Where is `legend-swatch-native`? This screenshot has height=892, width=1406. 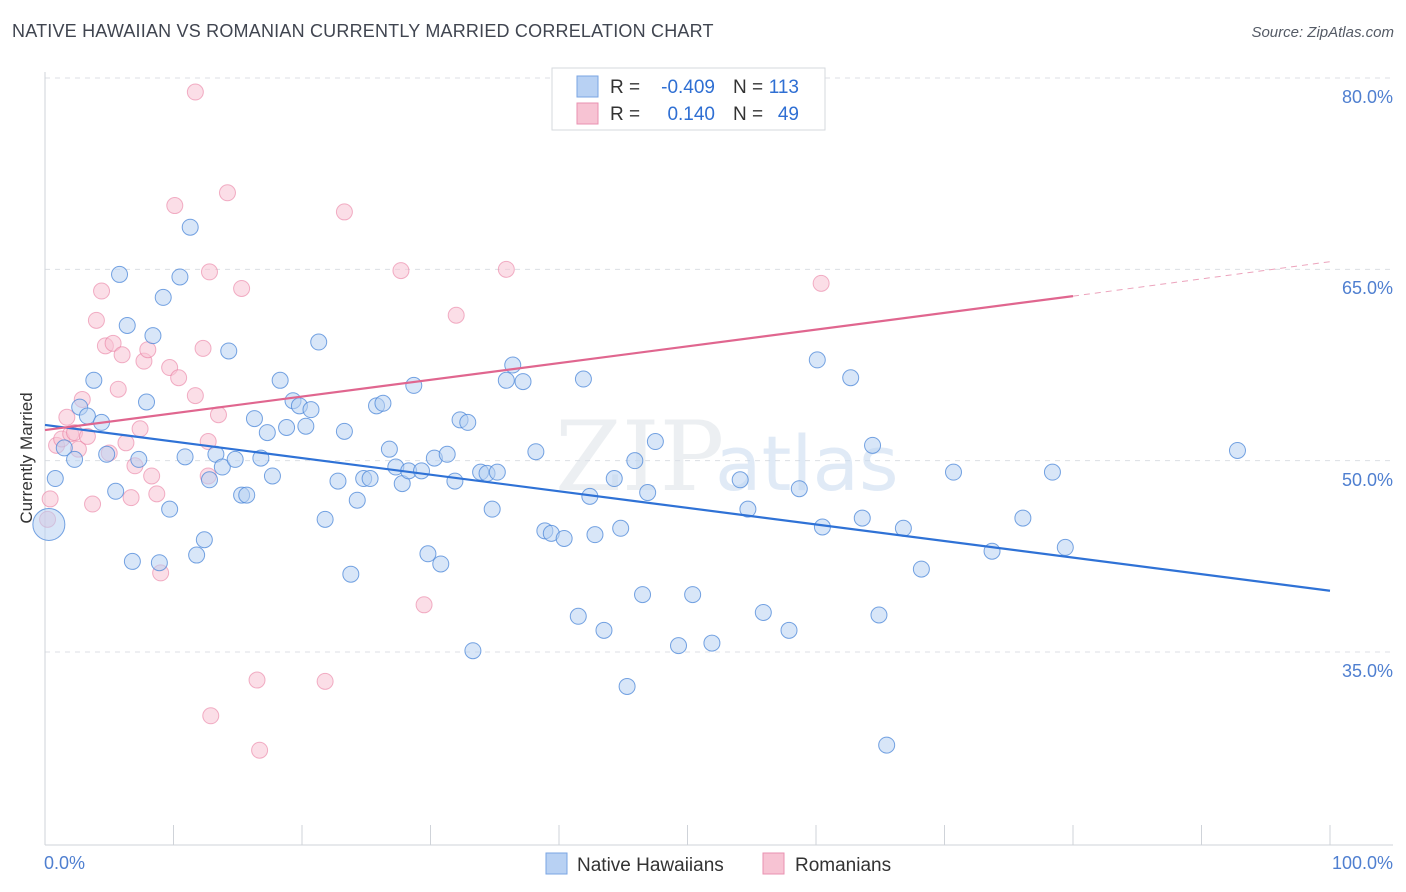
legend-swatch-native is located at coordinates (587, 86).